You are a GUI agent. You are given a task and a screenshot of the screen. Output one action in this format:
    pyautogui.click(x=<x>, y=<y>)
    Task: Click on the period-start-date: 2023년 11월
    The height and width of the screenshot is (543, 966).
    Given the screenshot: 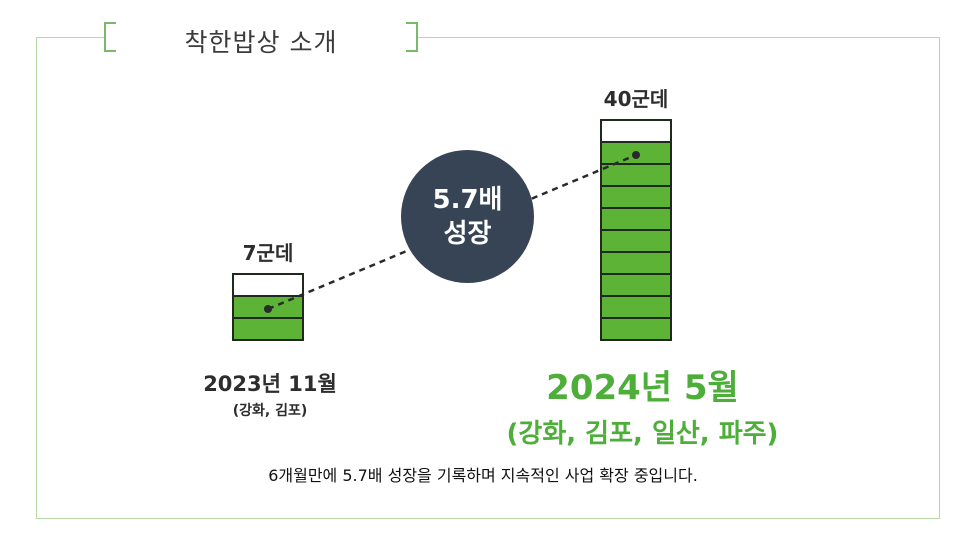 What is the action you would take?
    pyautogui.click(x=270, y=384)
    